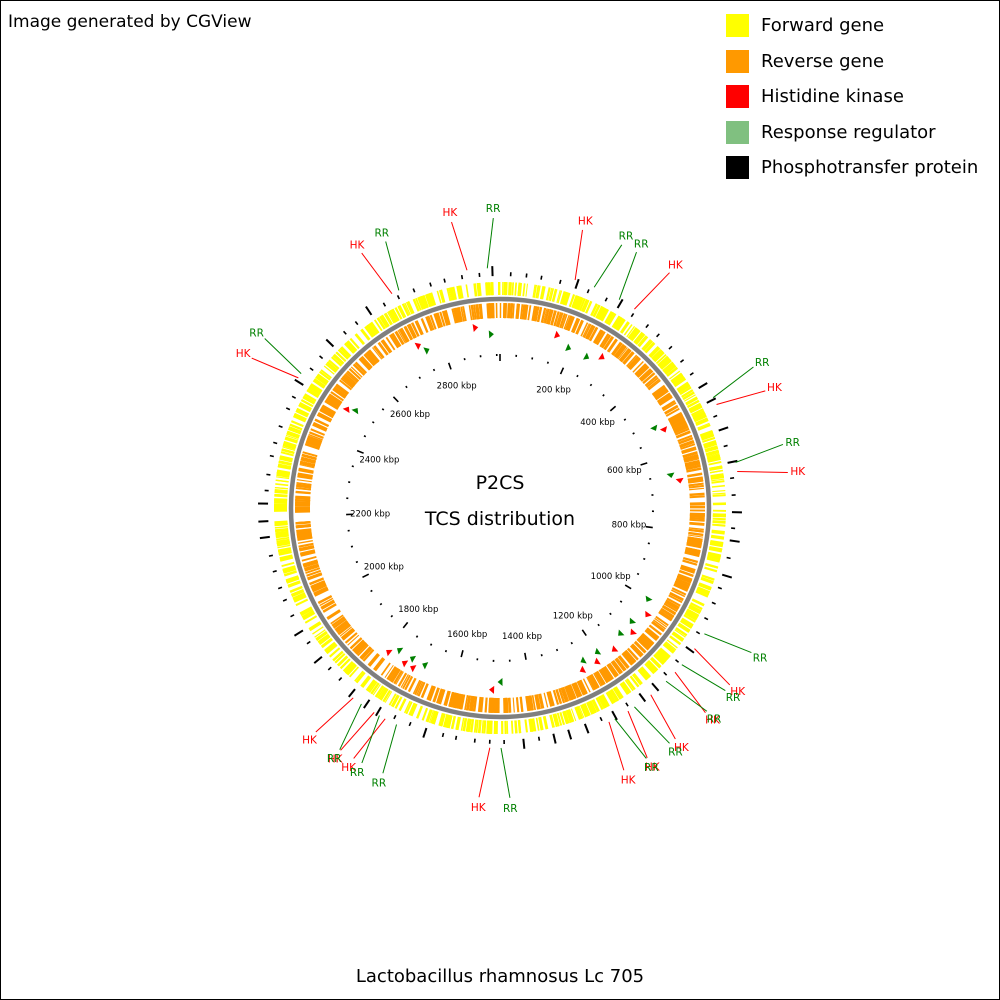 Image resolution: width=1000 pixels, height=1000 pixels. What do you see at coordinates (628, 587) in the screenshot?
I see `major-ruler-tick` at bounding box center [628, 587].